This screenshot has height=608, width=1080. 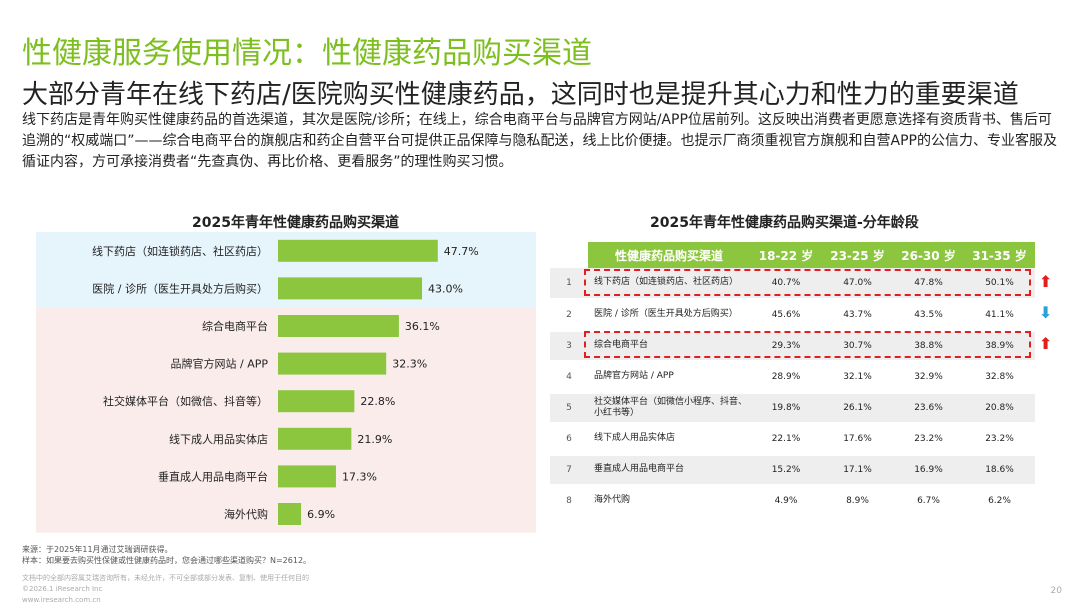 What do you see at coordinates (928, 470) in the screenshot?
I see `value-cell: 16.9%` at bounding box center [928, 470].